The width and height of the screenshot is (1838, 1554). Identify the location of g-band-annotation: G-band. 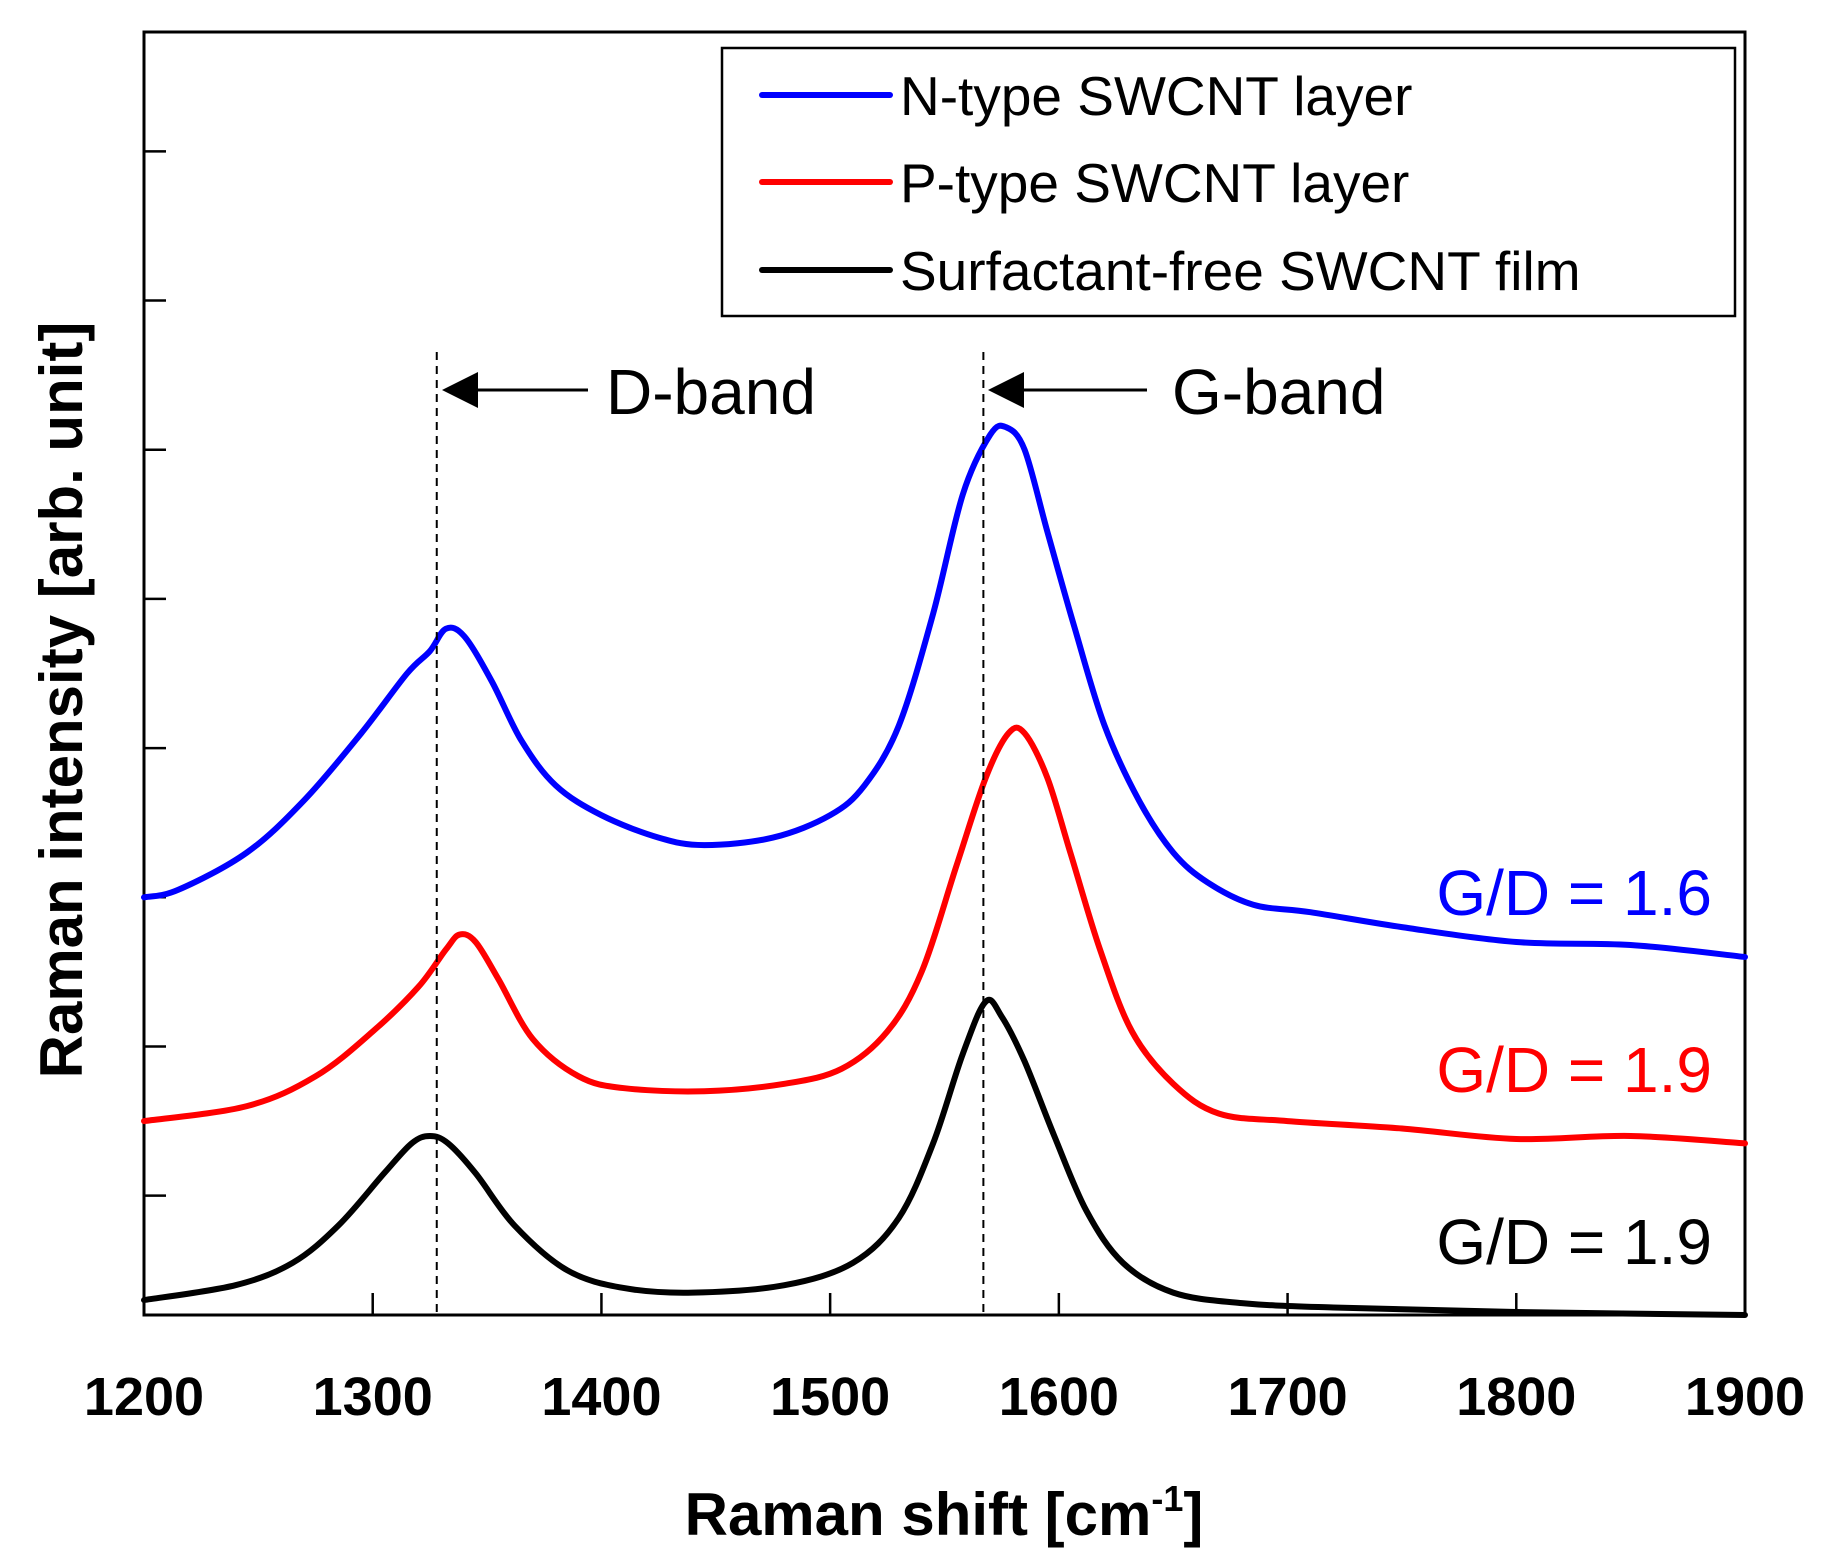
(1186, 392).